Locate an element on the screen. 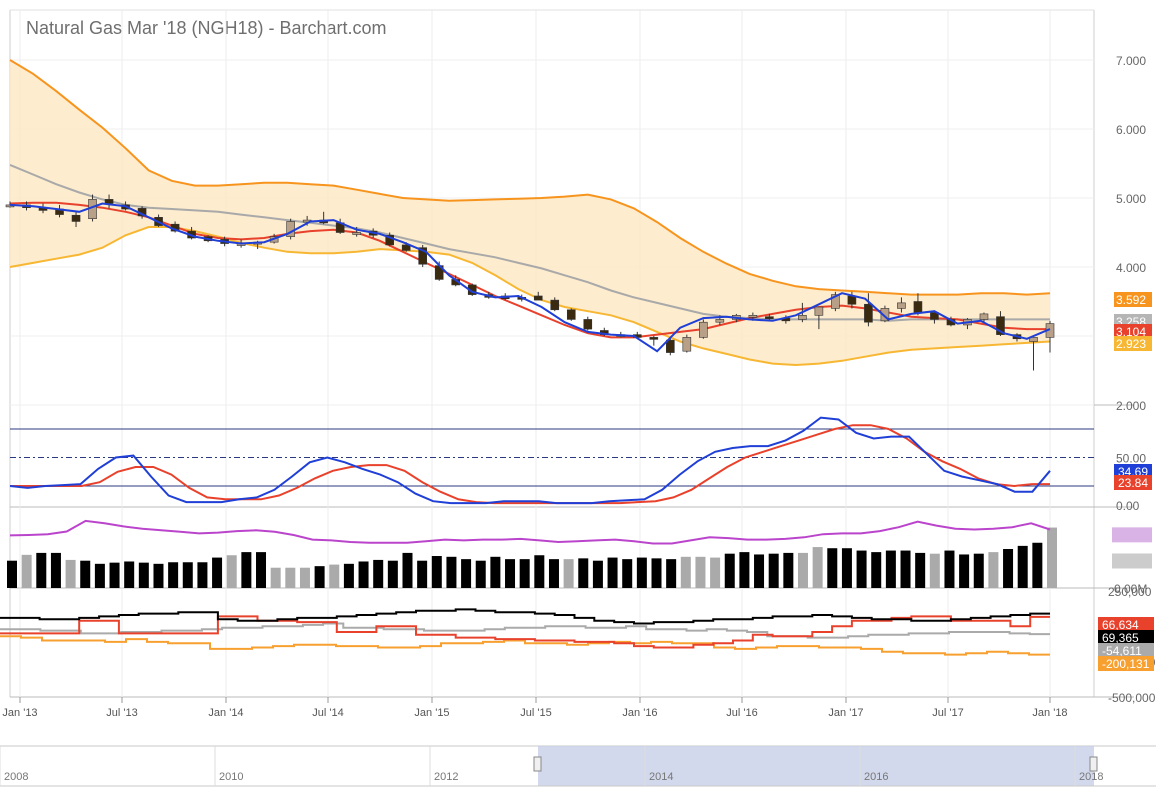  price-y-tick-label: 2.000 is located at coordinates (1131, 406).